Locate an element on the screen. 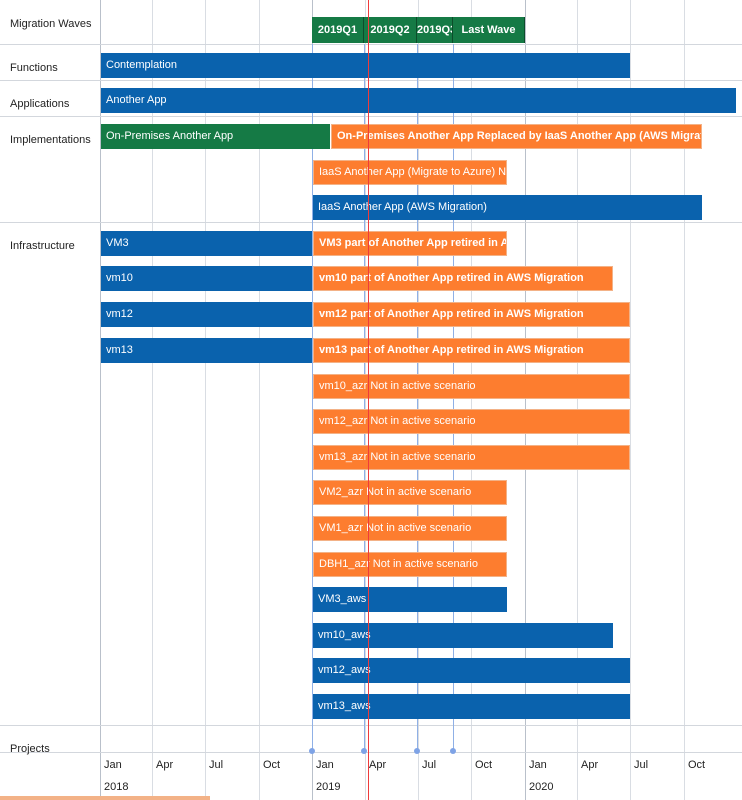 This screenshot has width=742, height=800. timeline-bar: vm13 is located at coordinates (206, 350).